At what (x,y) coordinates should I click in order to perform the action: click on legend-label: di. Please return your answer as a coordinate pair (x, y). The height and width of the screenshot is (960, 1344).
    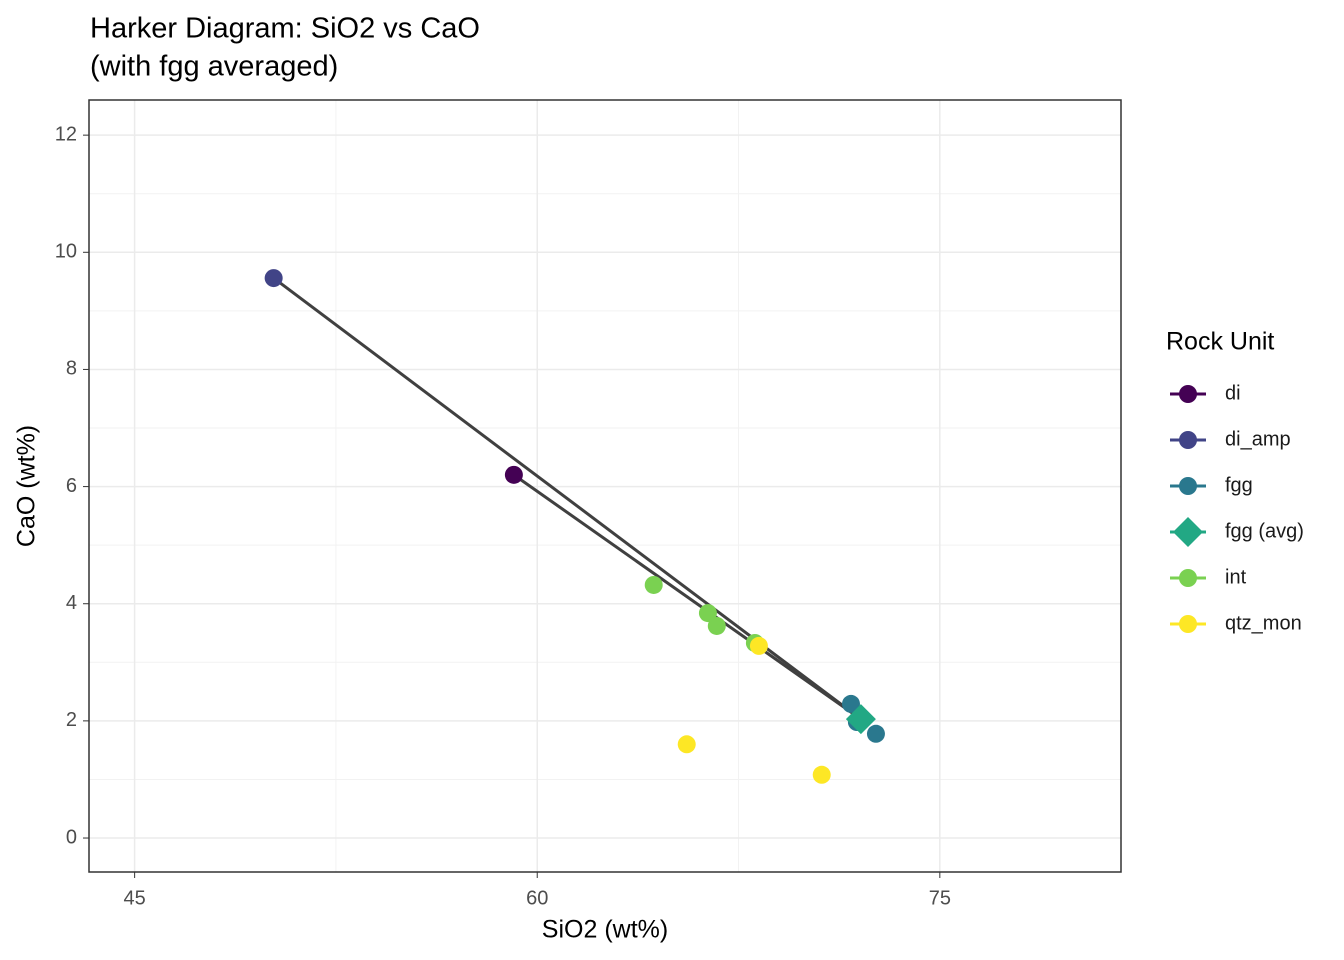
    Looking at the image, I should click on (1233, 393).